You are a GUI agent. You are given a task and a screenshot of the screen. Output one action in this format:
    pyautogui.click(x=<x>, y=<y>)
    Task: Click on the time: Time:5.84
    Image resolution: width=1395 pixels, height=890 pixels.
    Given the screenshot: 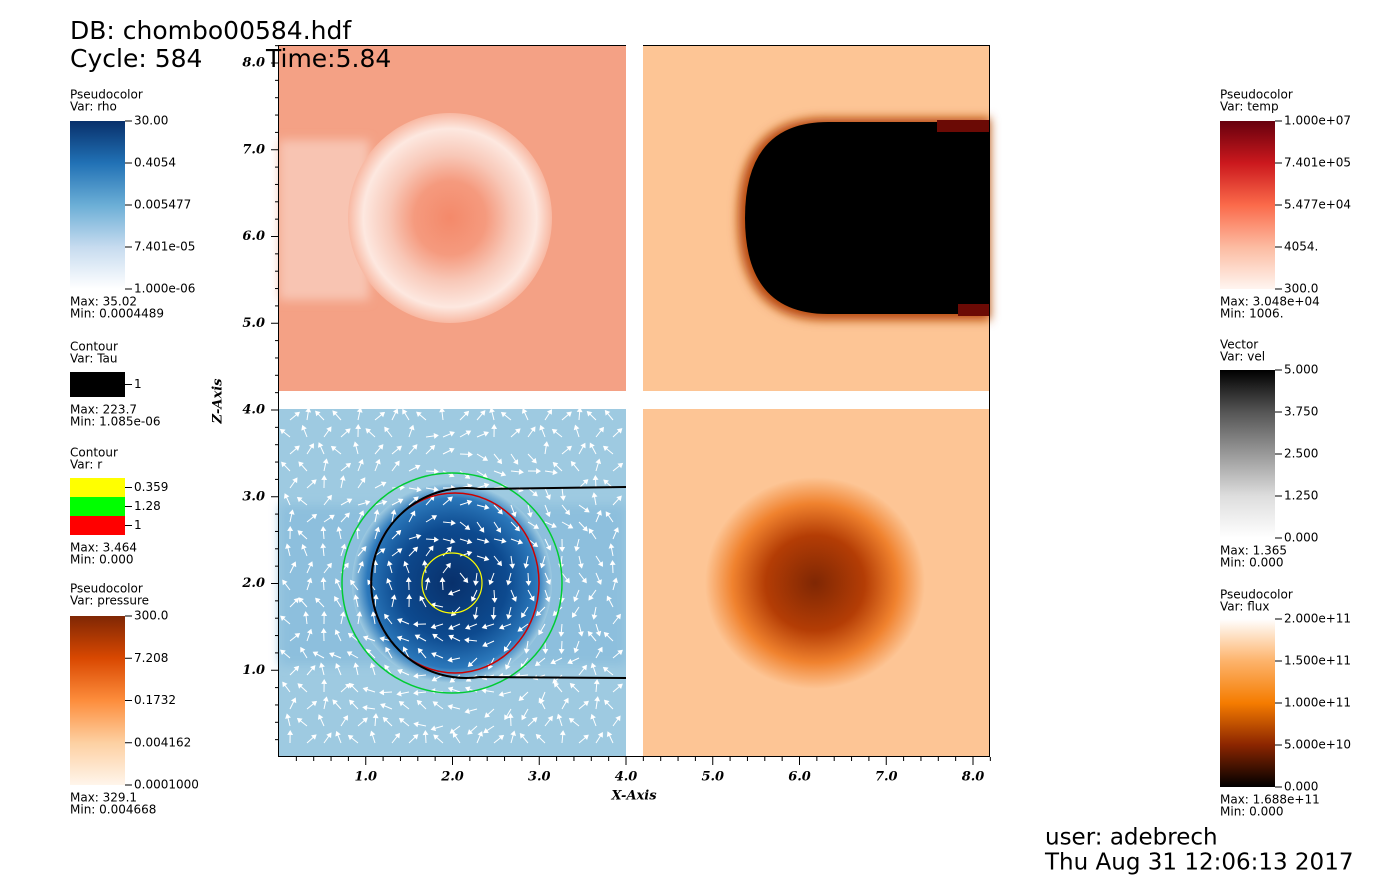 What is the action you would take?
    pyautogui.click(x=328, y=58)
    